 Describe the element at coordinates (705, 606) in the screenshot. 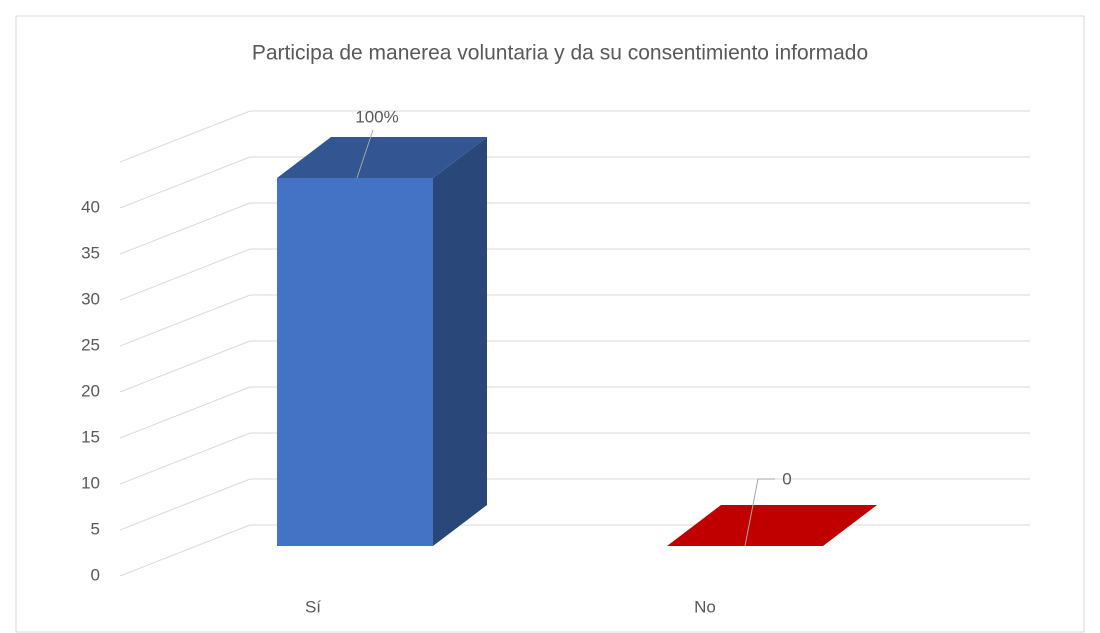

I see `x-tick-label: No` at that location.